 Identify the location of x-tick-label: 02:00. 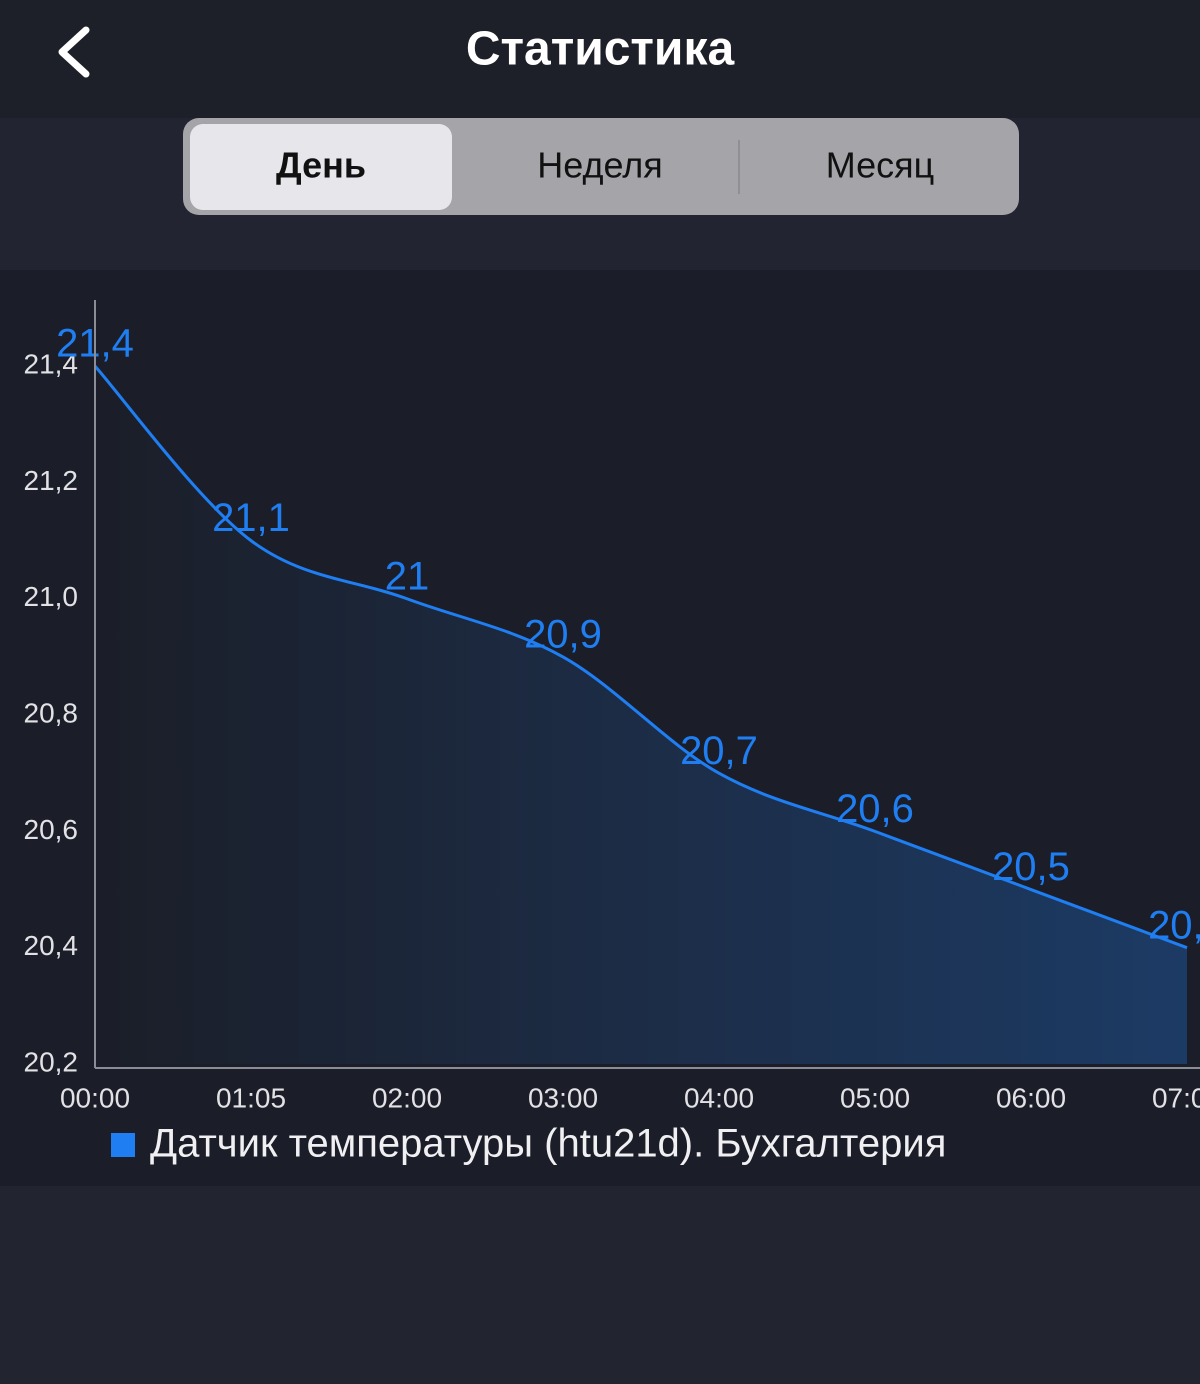
(407, 1097).